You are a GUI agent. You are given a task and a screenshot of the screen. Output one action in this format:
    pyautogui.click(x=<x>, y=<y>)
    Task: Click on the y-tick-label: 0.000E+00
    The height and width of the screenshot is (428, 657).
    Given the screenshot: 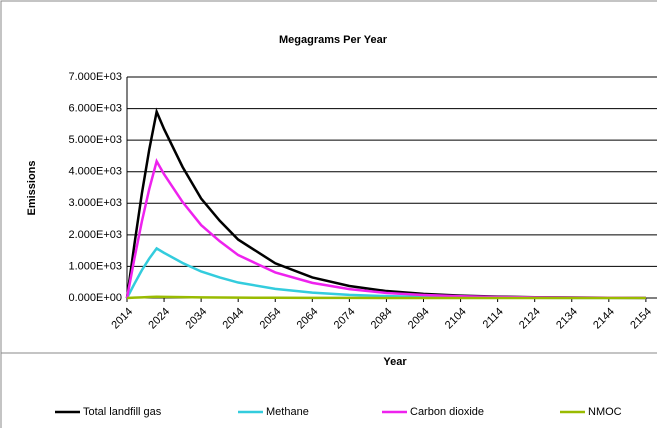 What is the action you would take?
    pyautogui.click(x=95, y=298)
    